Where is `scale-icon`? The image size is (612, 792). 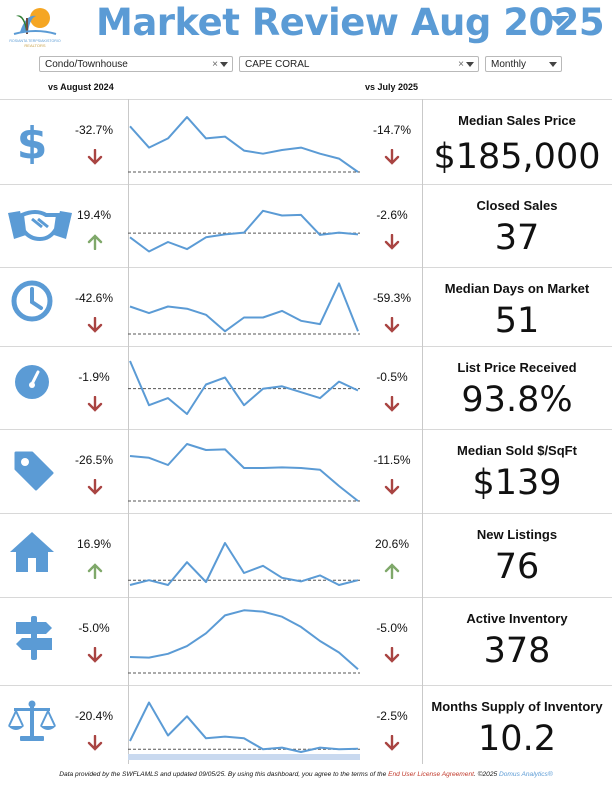
scale-icon is located at coordinates (32, 720).